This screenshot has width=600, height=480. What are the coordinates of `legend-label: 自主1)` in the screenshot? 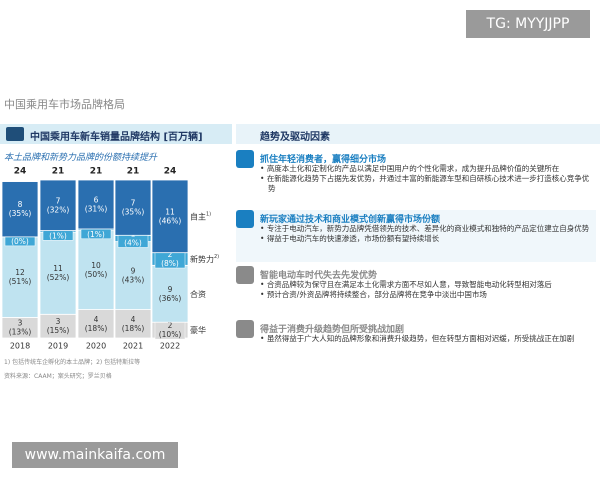 It's located at (200, 216).